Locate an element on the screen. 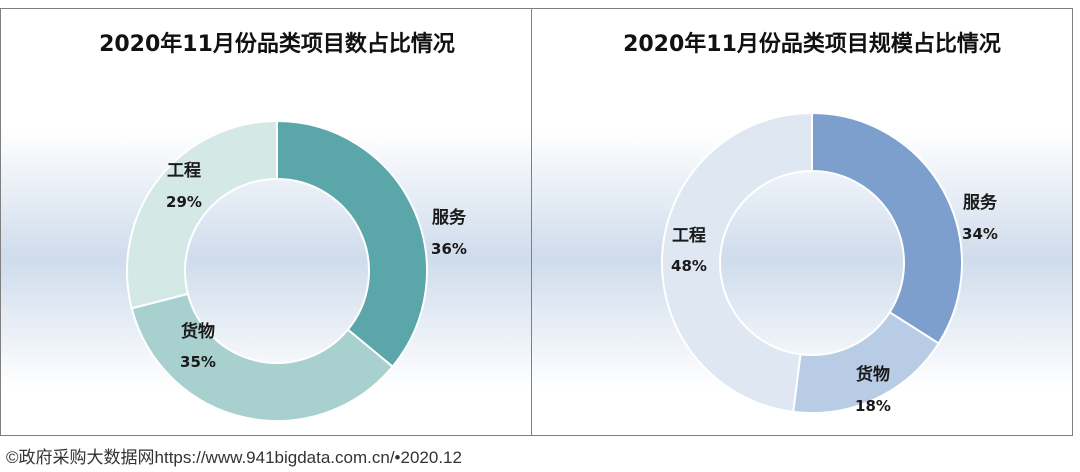 This screenshot has height=472, width=1080. chart-title: 2020年11月份品类项目规模占比情况 is located at coordinates (812, 44).